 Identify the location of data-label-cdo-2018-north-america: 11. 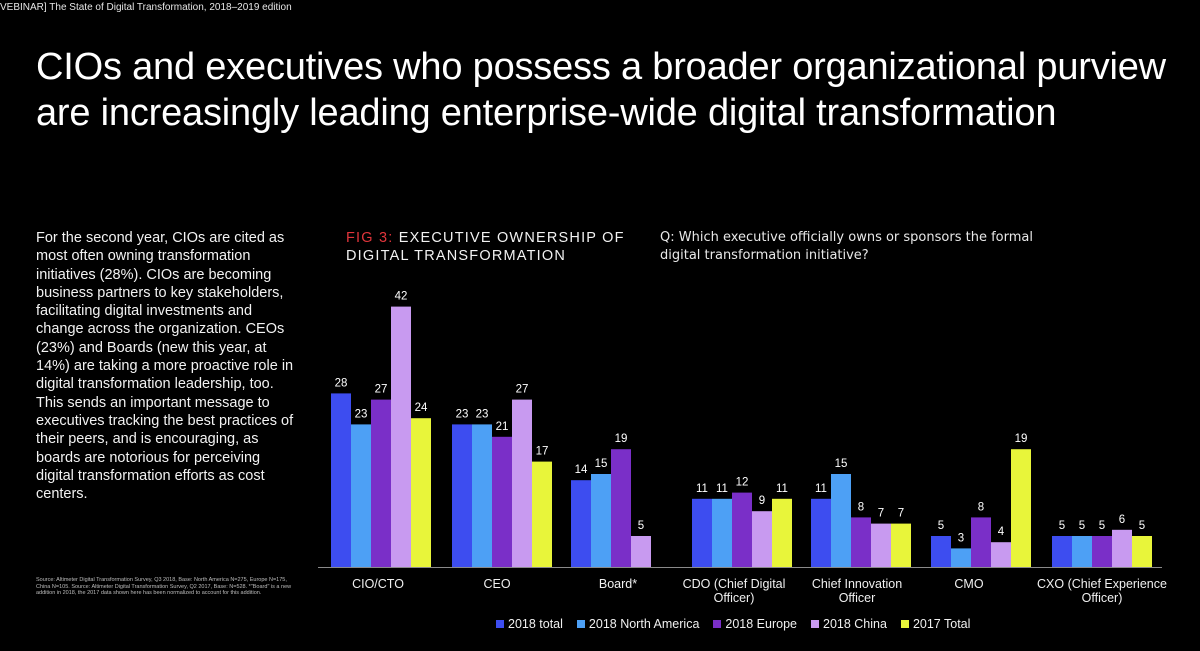
(722, 489).